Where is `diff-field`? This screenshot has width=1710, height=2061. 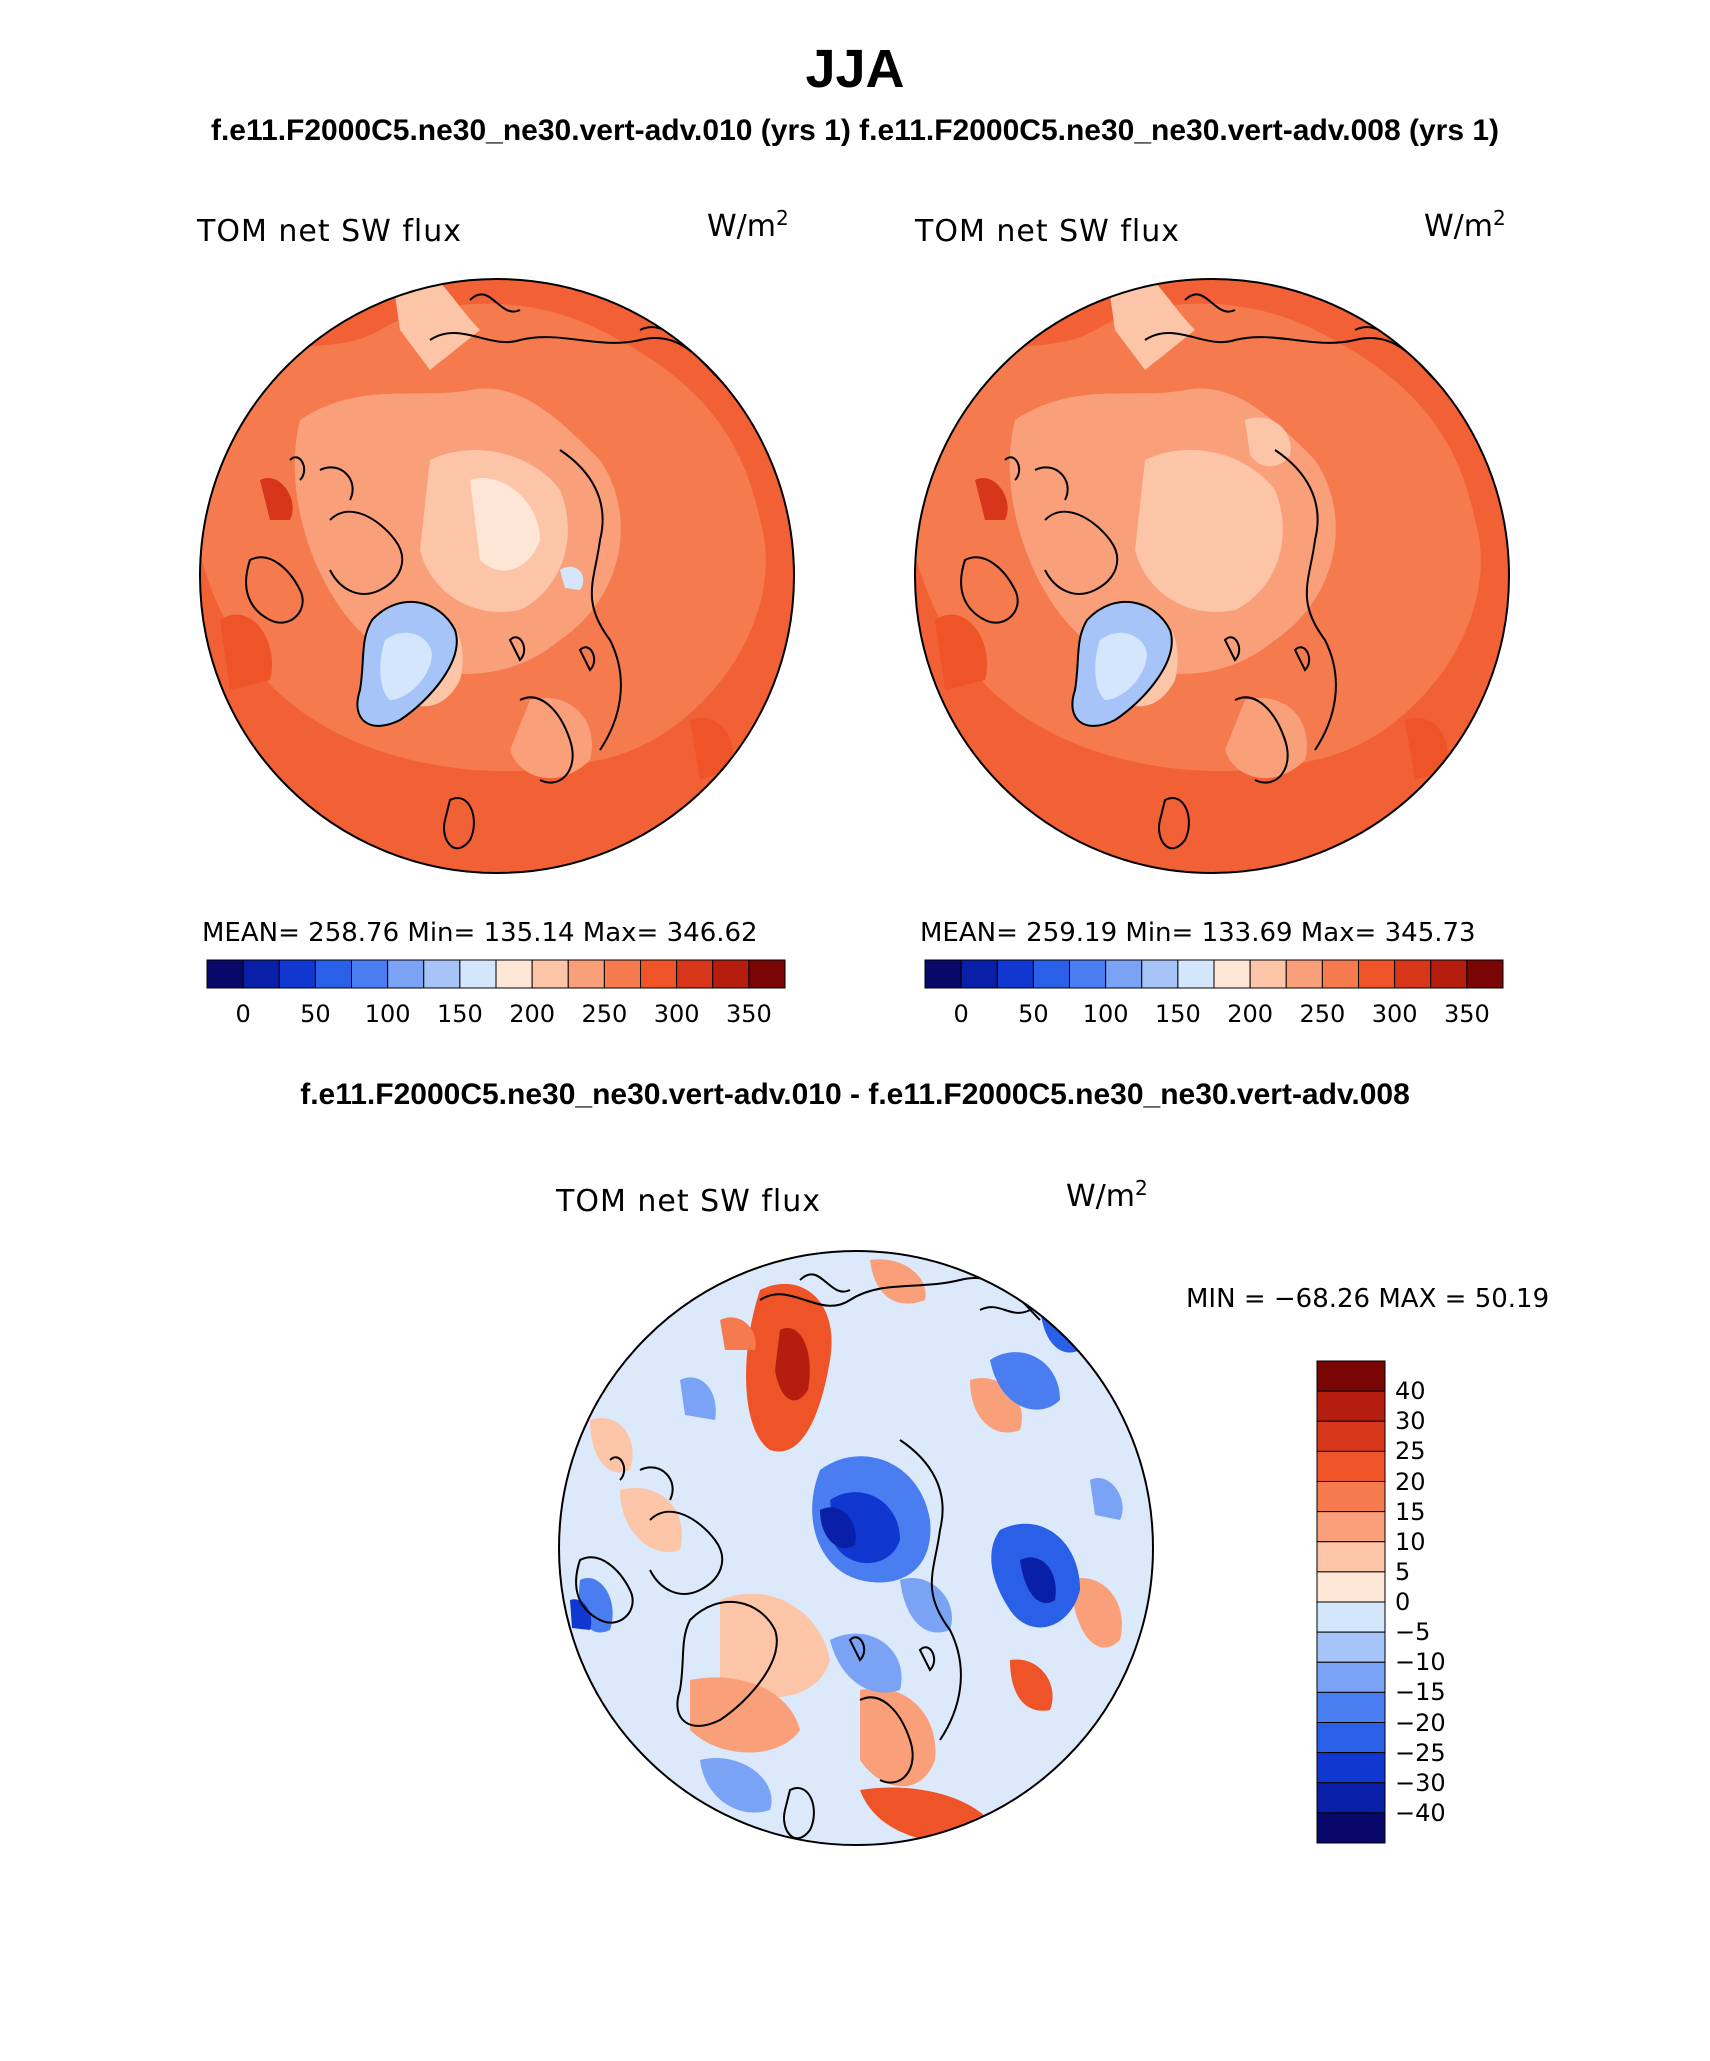
diff-field is located at coordinates (856, 1548).